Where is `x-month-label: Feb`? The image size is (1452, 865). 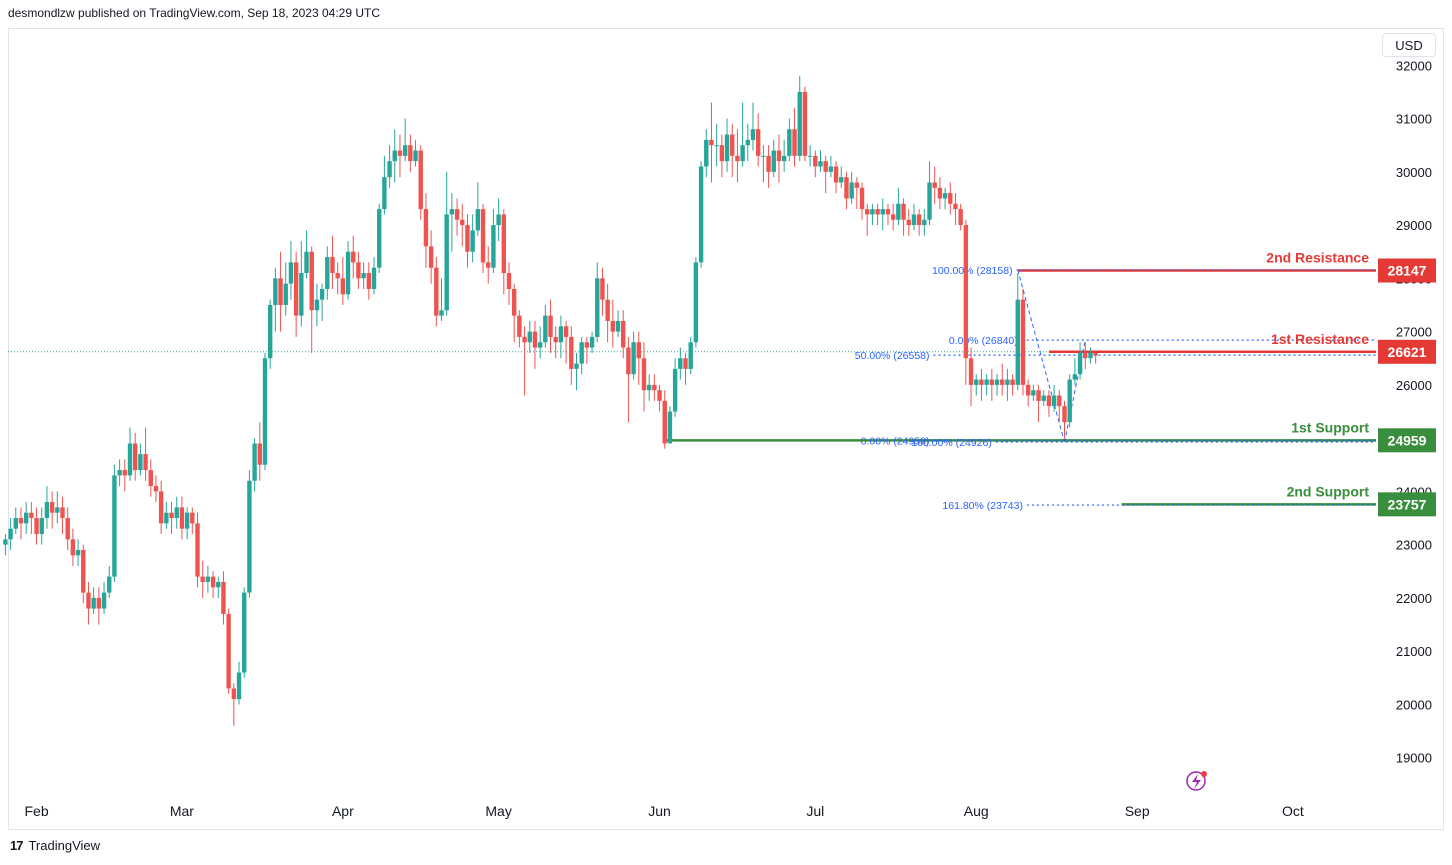 x-month-label: Feb is located at coordinates (36, 811).